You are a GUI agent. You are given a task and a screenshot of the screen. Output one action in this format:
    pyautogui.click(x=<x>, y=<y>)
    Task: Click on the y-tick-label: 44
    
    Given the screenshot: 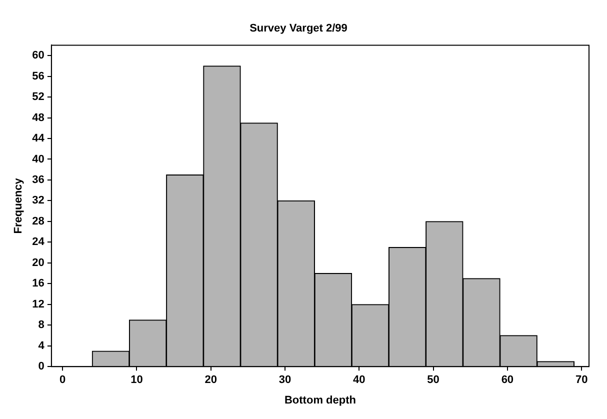 What is the action you would take?
    pyautogui.click(x=39, y=138)
    